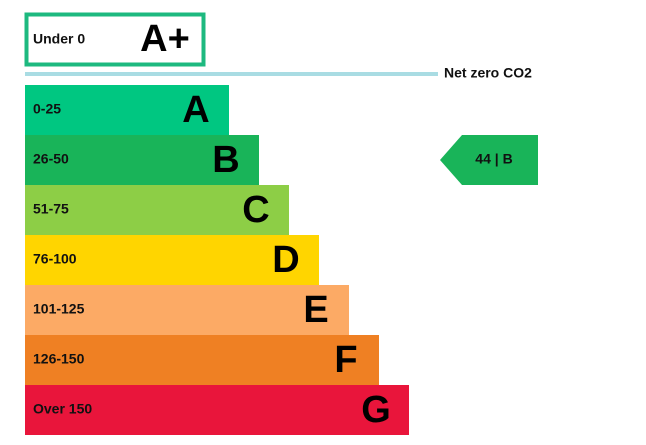 Image resolution: width=646 pixels, height=445 pixels. I want to click on band-range: 76-100, so click(55, 259).